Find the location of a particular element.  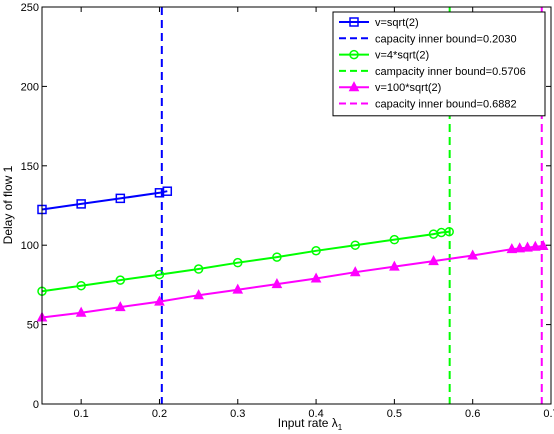

y-tick-label: 100 is located at coordinates (30, 246).